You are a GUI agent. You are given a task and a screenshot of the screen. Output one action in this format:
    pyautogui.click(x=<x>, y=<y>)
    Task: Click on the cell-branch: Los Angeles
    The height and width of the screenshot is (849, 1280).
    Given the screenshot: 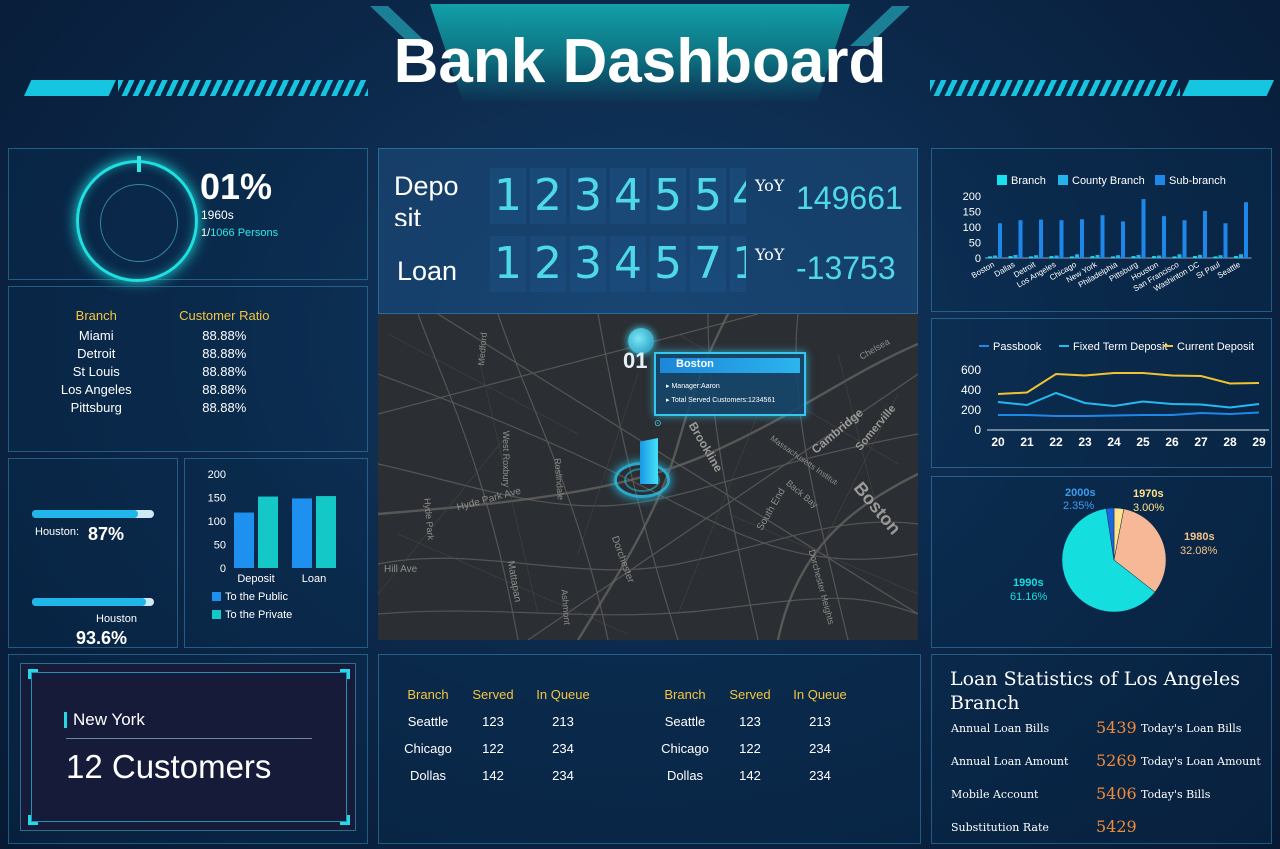 What is the action you would take?
    pyautogui.click(x=96, y=389)
    